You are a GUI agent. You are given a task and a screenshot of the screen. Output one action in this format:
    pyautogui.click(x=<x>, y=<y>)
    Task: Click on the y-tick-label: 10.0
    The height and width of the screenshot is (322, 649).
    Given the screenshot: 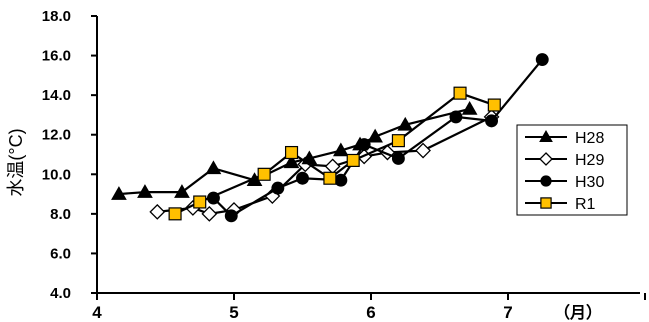 What is the action you would take?
    pyautogui.click(x=56, y=174)
    